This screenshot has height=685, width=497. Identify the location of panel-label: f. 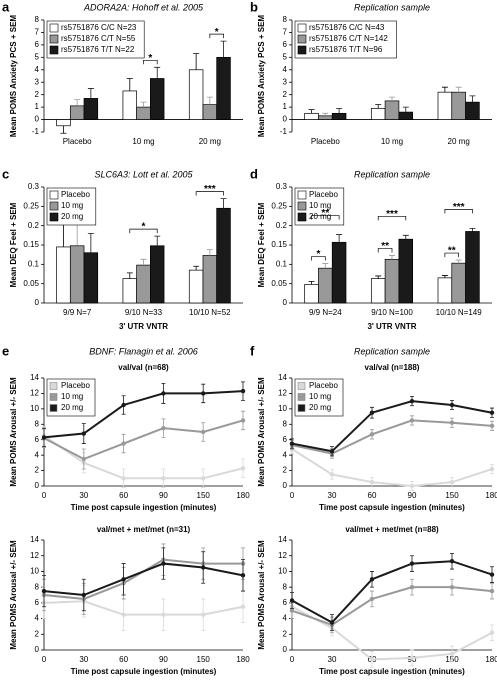
(252, 350).